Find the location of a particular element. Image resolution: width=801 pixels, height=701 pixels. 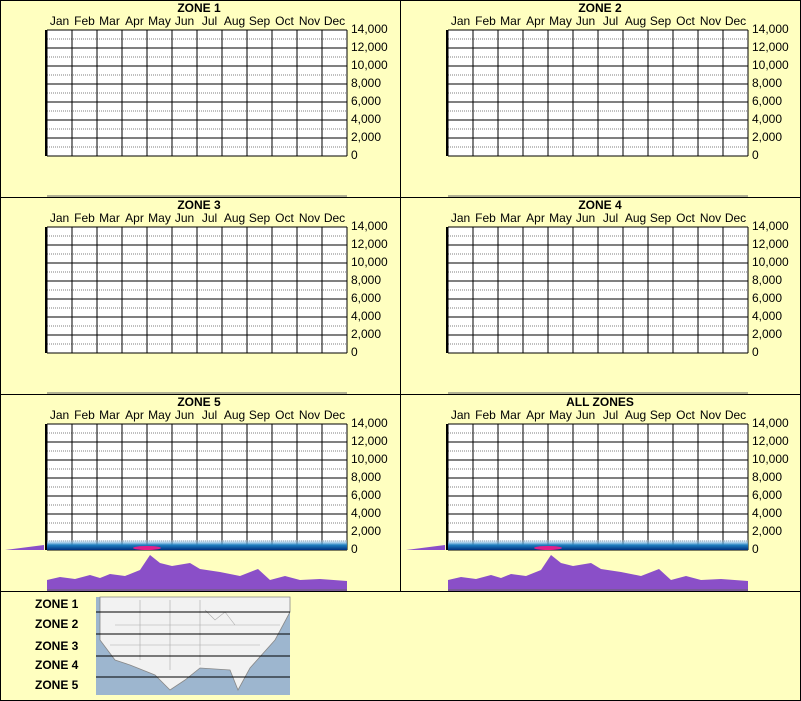

zone-legend: ZONE 1 ZONE 2 ZONE 3 ZONE 4 ZONE 5 is located at coordinates (57, 644).